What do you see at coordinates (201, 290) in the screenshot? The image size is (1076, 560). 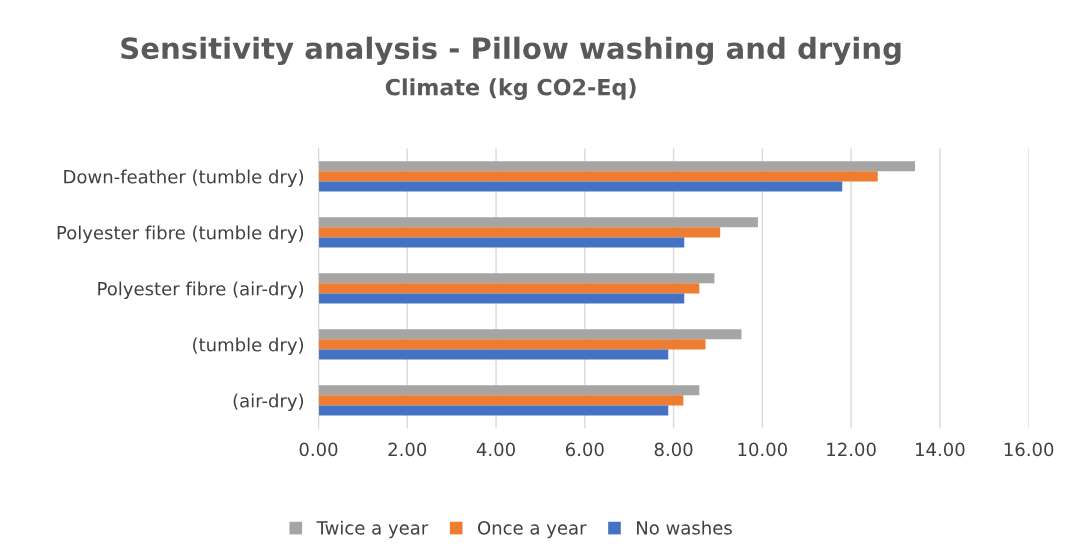 I see `y-tick-label: Polyester fibre (air-dry)` at bounding box center [201, 290].